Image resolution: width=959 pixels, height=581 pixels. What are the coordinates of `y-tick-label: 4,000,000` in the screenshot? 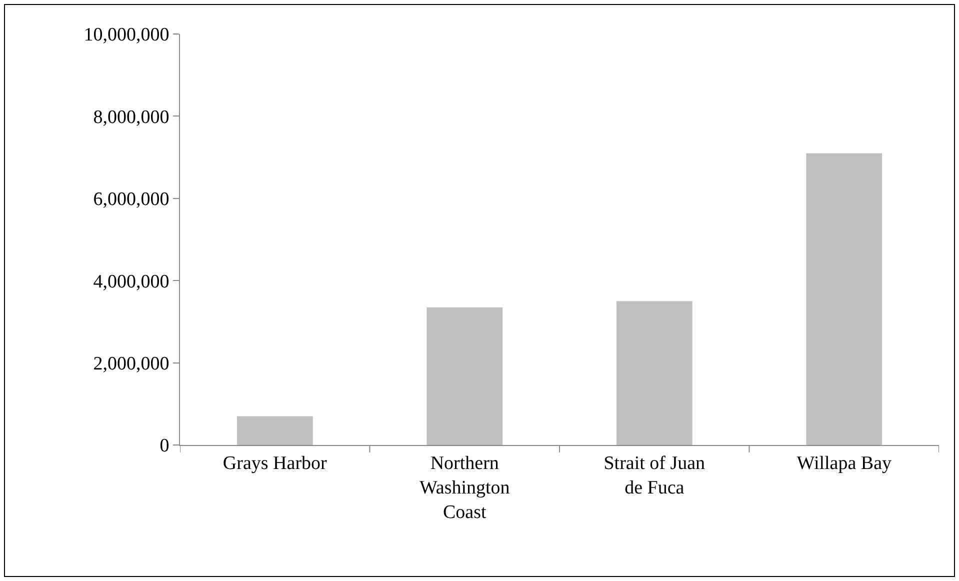 It's located at (131, 281).